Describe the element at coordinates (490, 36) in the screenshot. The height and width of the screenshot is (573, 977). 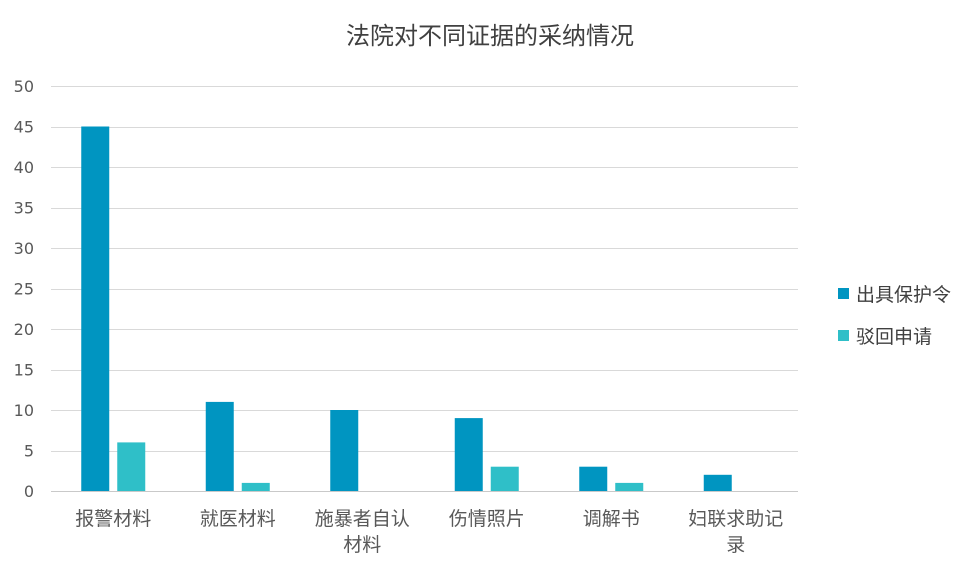
I see `chart-title: 法院对不同证据的采纳情况` at that location.